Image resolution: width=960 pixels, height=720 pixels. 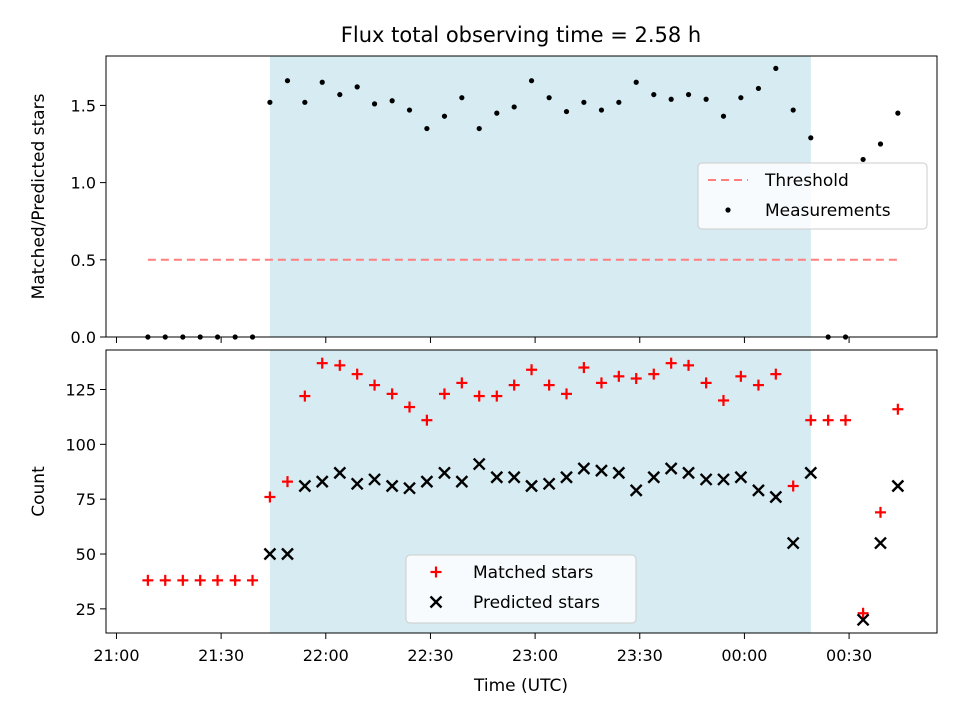 I want to click on legend-bottom: Matched stars Predicted stars, so click(x=521, y=589).